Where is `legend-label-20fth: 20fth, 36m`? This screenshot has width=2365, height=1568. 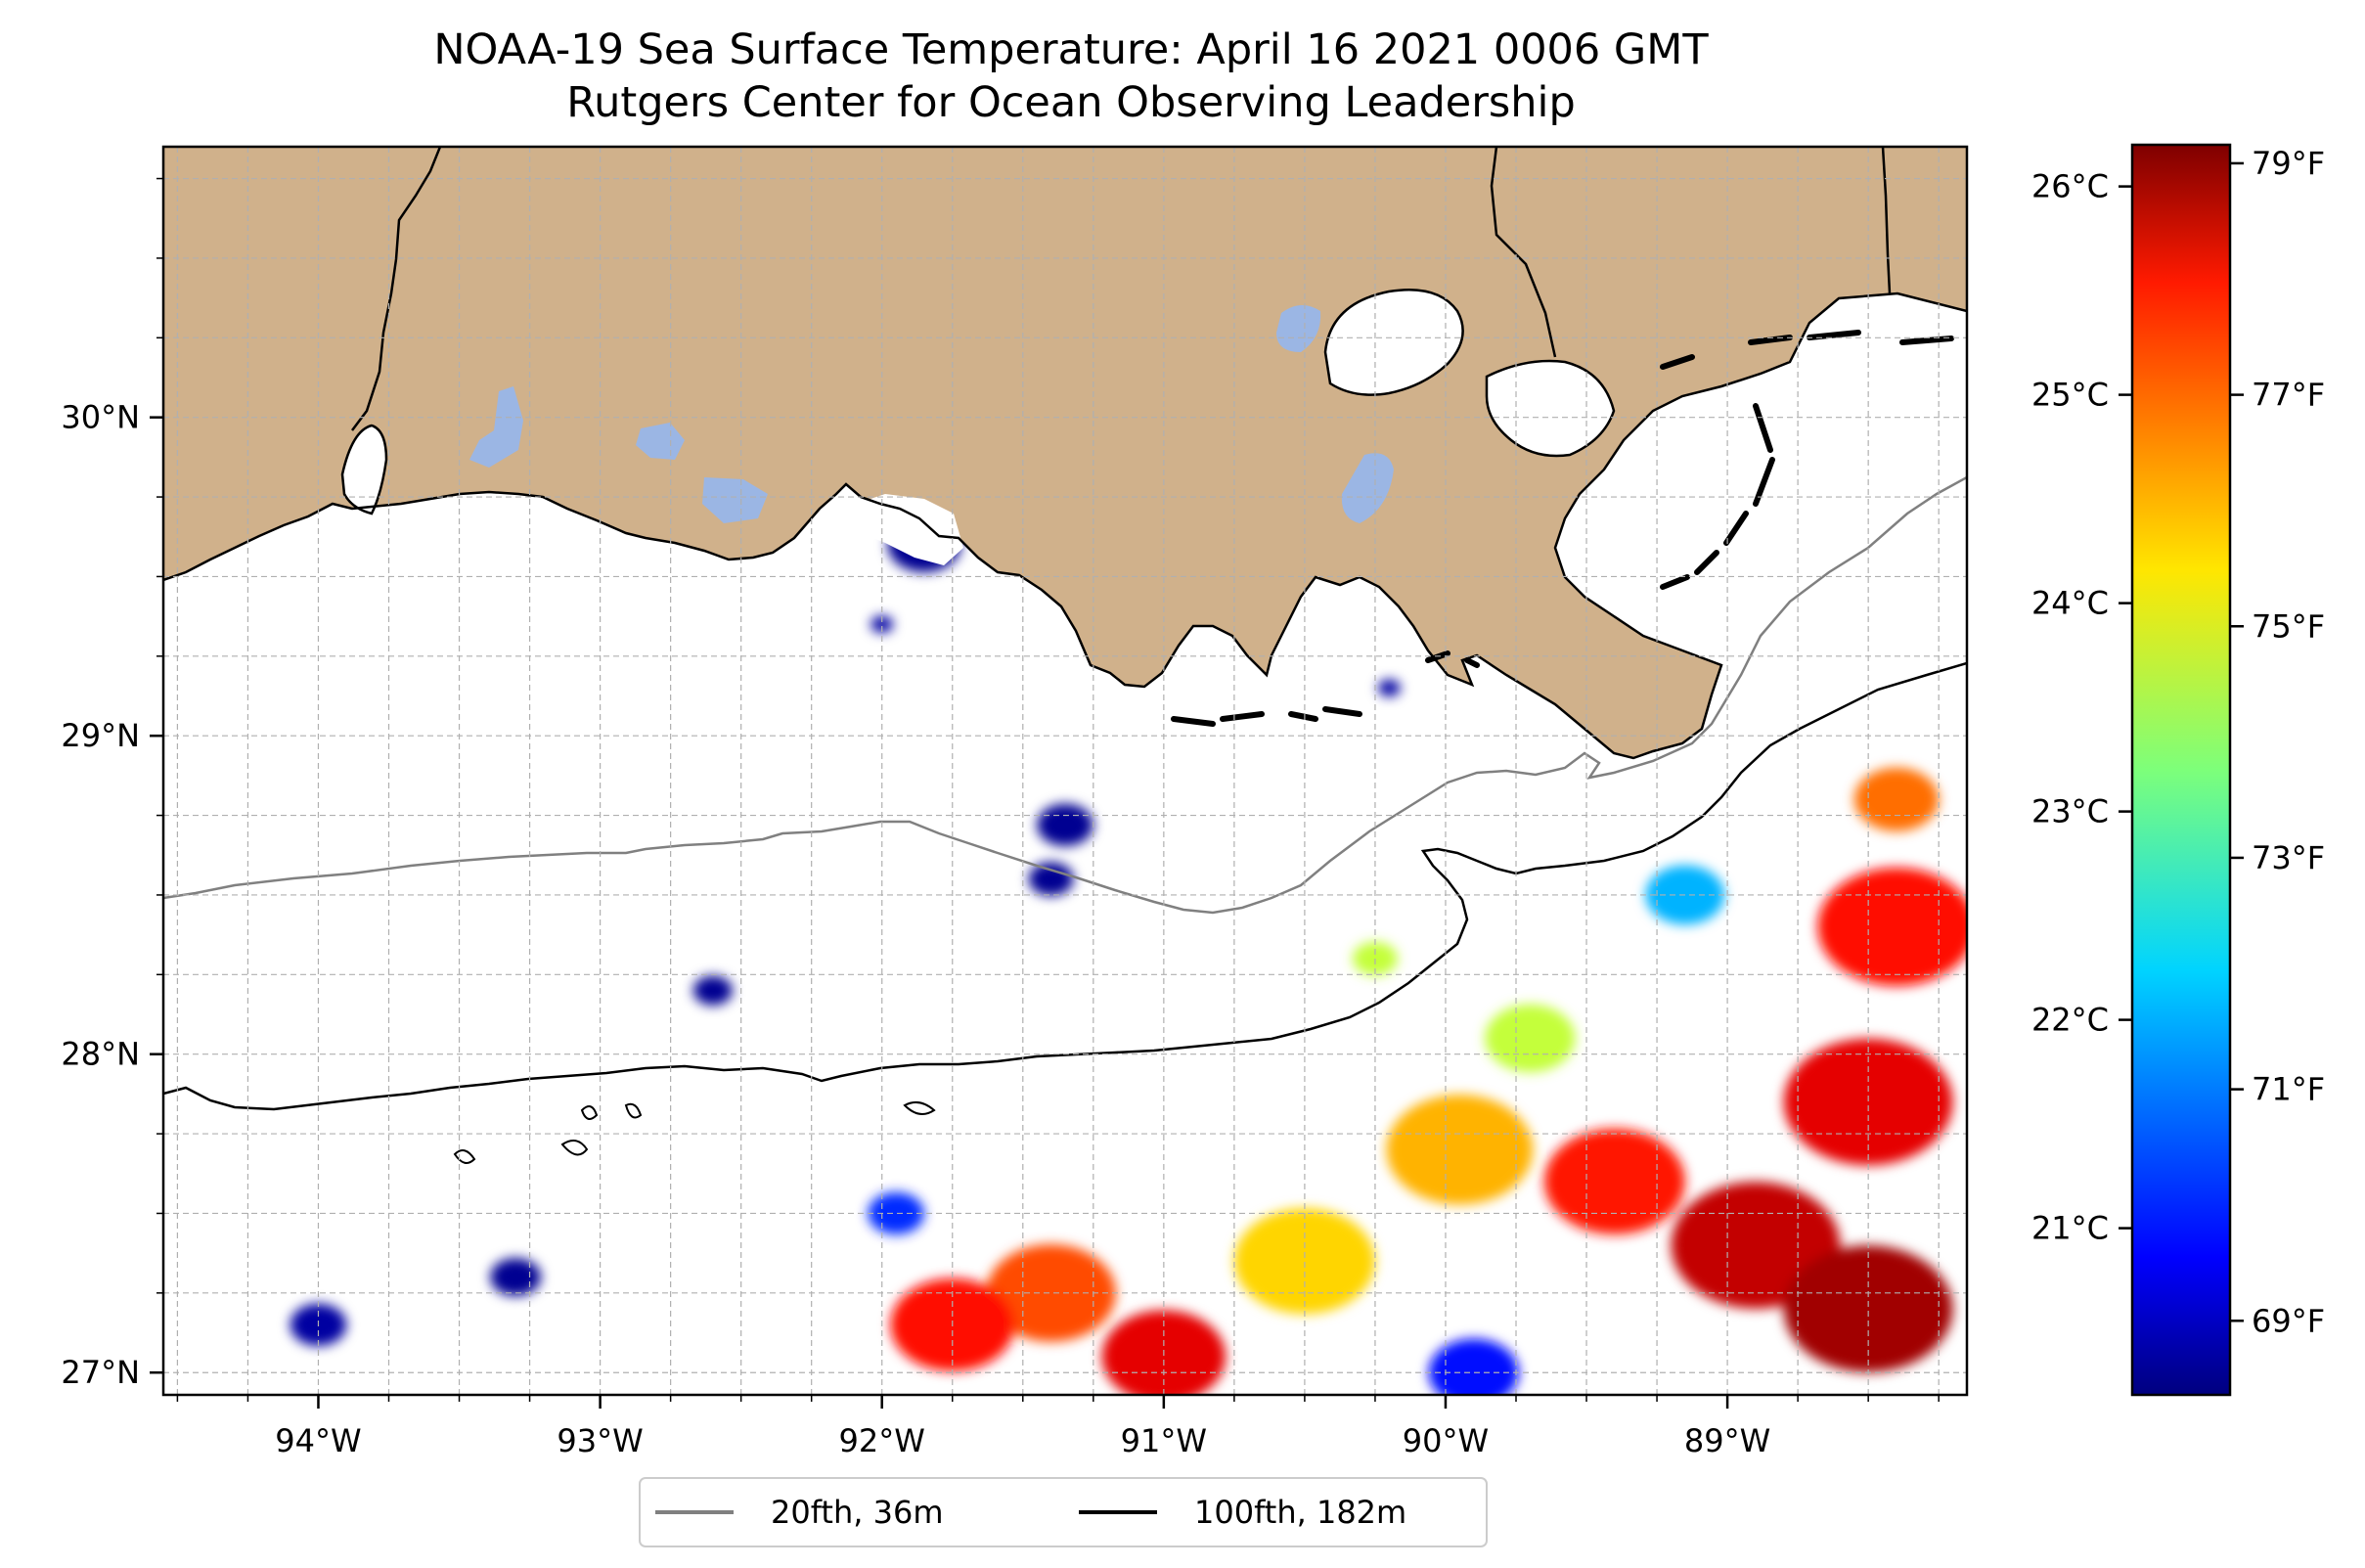
legend-label-20fth: 20fth, 36m is located at coordinates (857, 1512).